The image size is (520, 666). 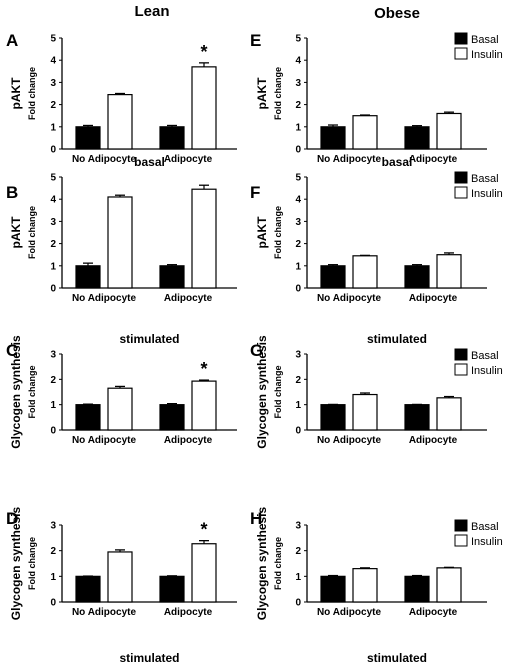 What do you see at coordinates (256, 518) in the screenshot?
I see `panel-letter: H` at bounding box center [256, 518].